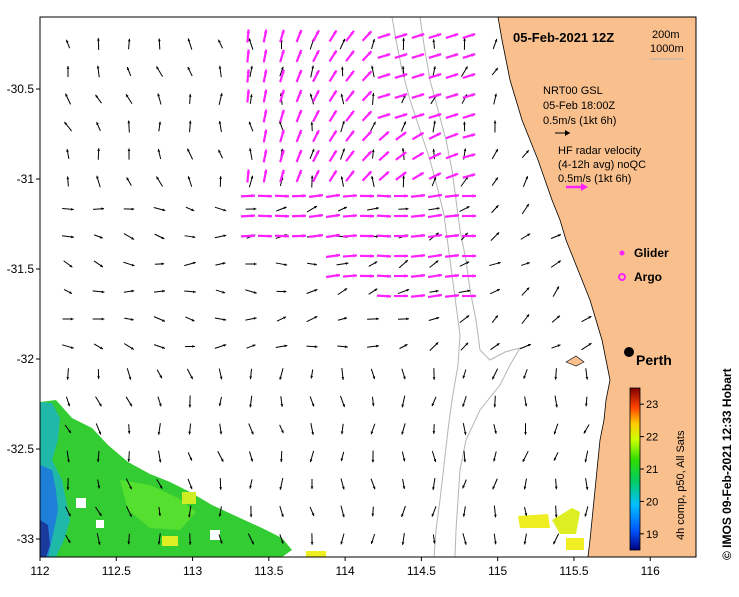  I want to click on lon-tick-label: 116, so click(650, 571).